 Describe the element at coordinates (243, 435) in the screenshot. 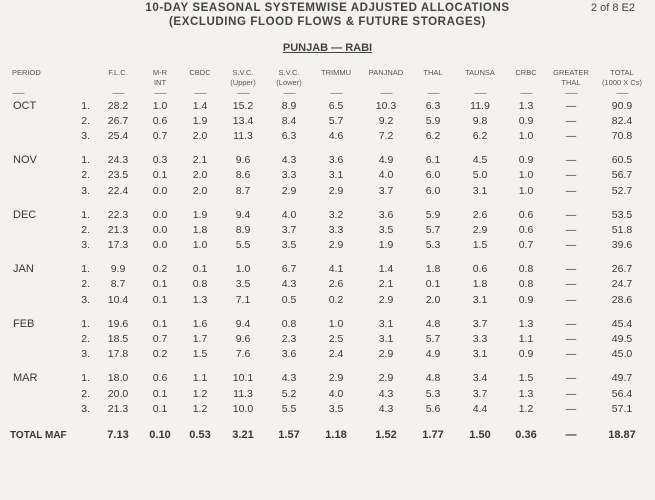

I see `total-cell: 3.21` at that location.